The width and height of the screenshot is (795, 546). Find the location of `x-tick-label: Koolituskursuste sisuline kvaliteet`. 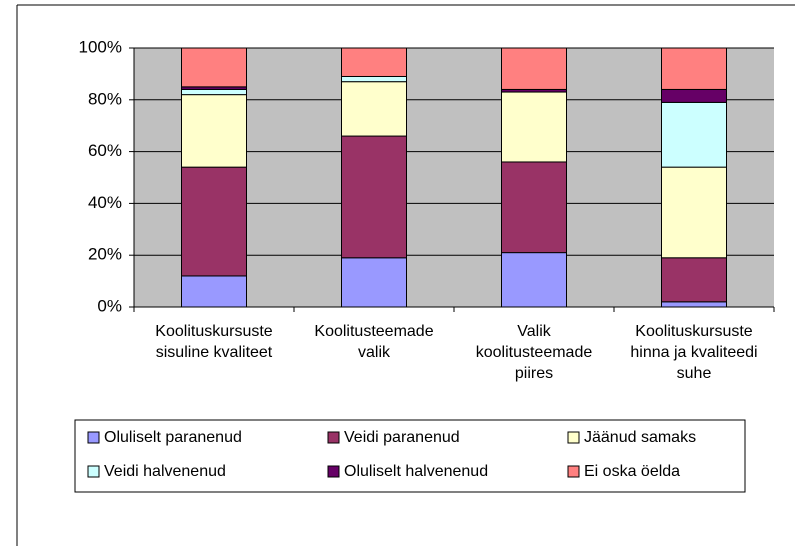

x-tick-label: Koolituskursuste sisuline kvaliteet is located at coordinates (214, 342).